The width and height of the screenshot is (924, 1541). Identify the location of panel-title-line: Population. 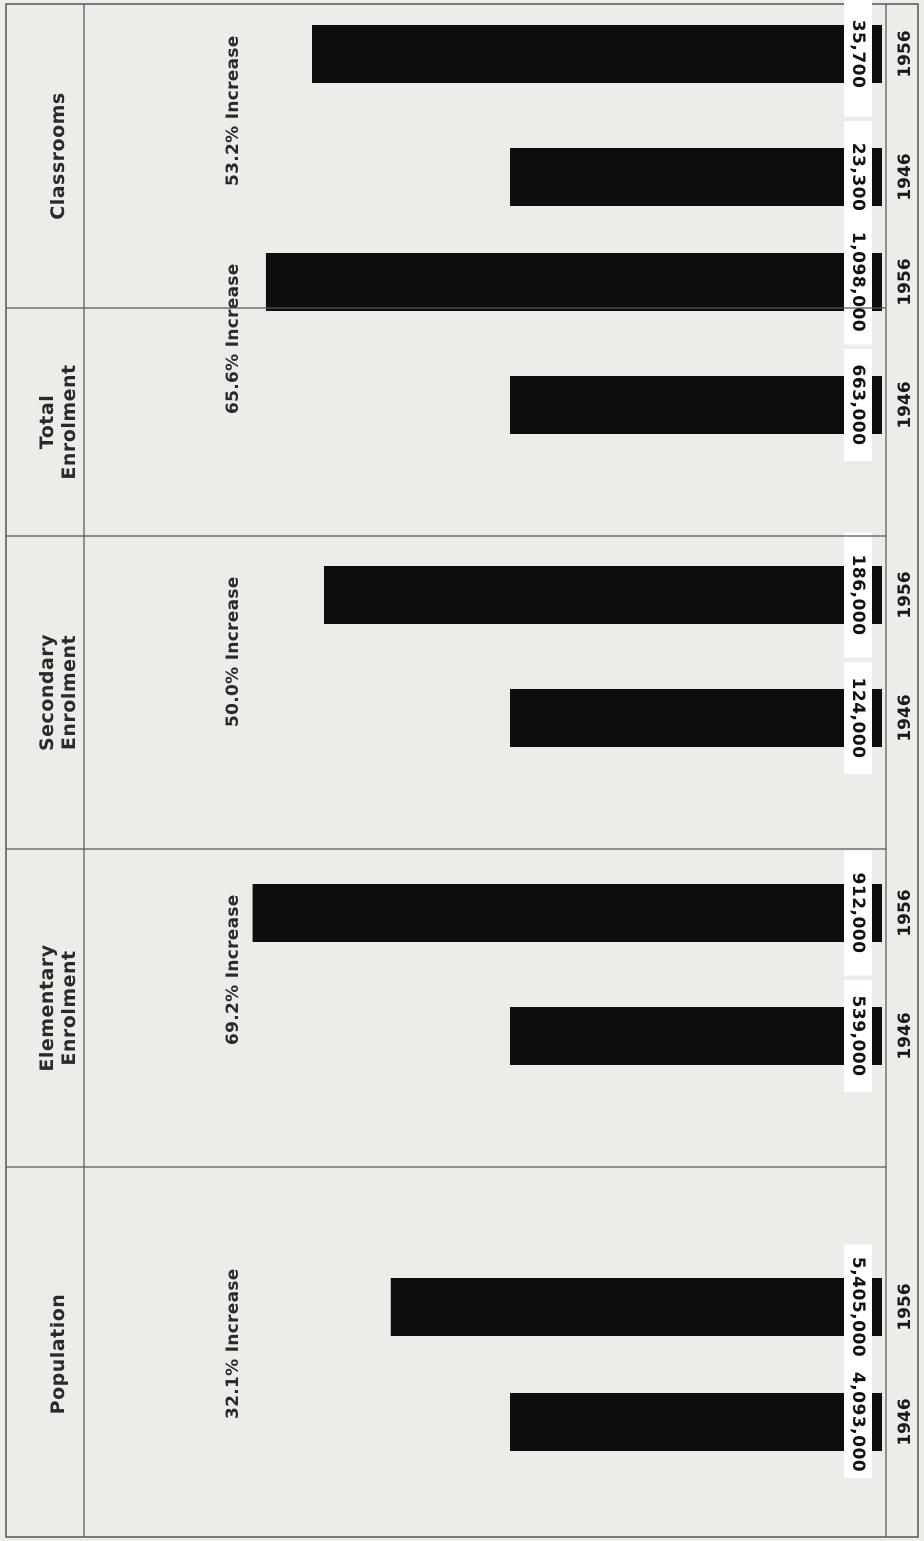
(58, 1354).